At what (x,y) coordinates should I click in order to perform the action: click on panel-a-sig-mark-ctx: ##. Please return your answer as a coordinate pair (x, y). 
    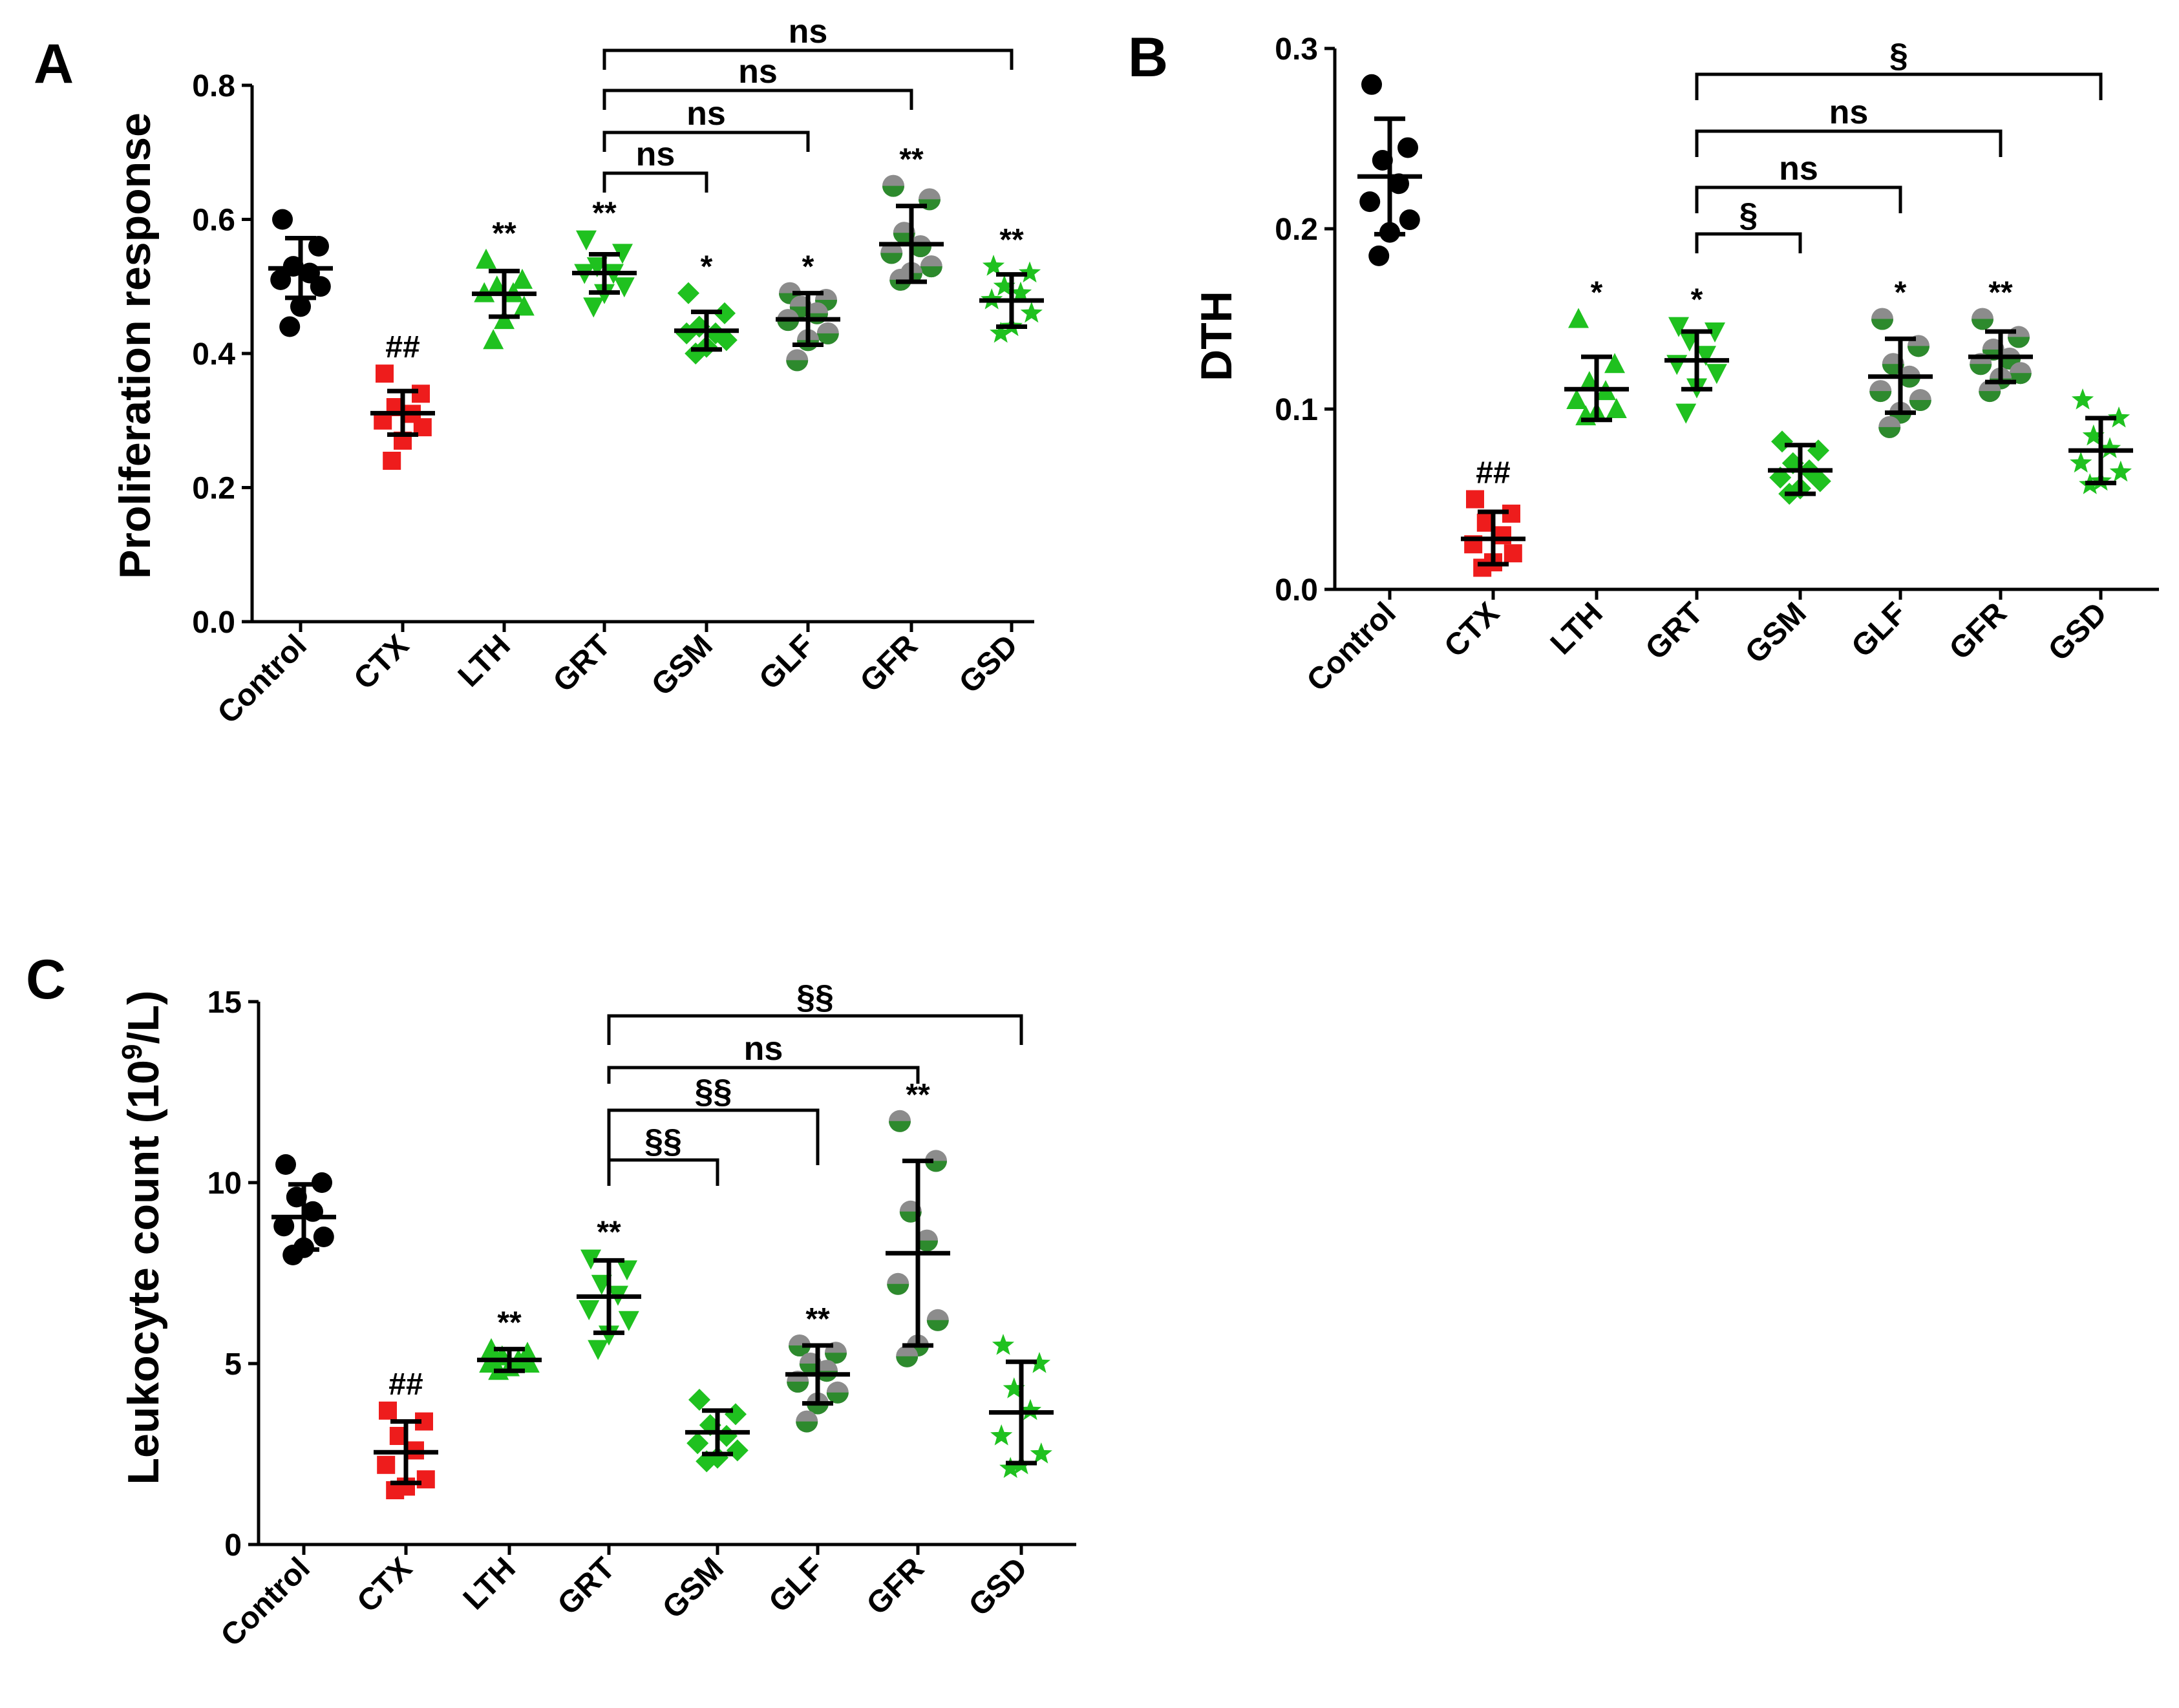
    Looking at the image, I should click on (402, 347).